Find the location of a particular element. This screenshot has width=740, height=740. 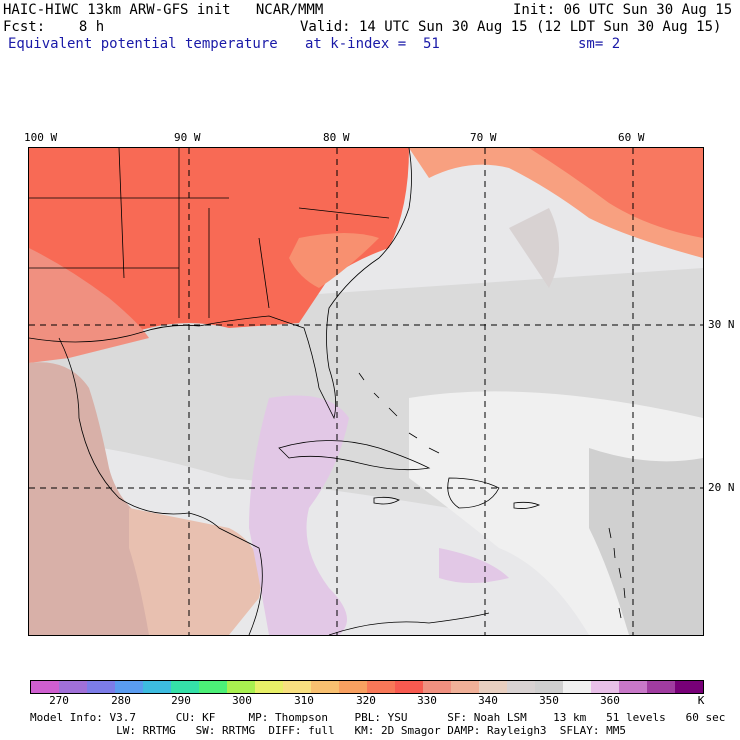

lat-label-20n: 20 N is located at coordinates (721, 487).